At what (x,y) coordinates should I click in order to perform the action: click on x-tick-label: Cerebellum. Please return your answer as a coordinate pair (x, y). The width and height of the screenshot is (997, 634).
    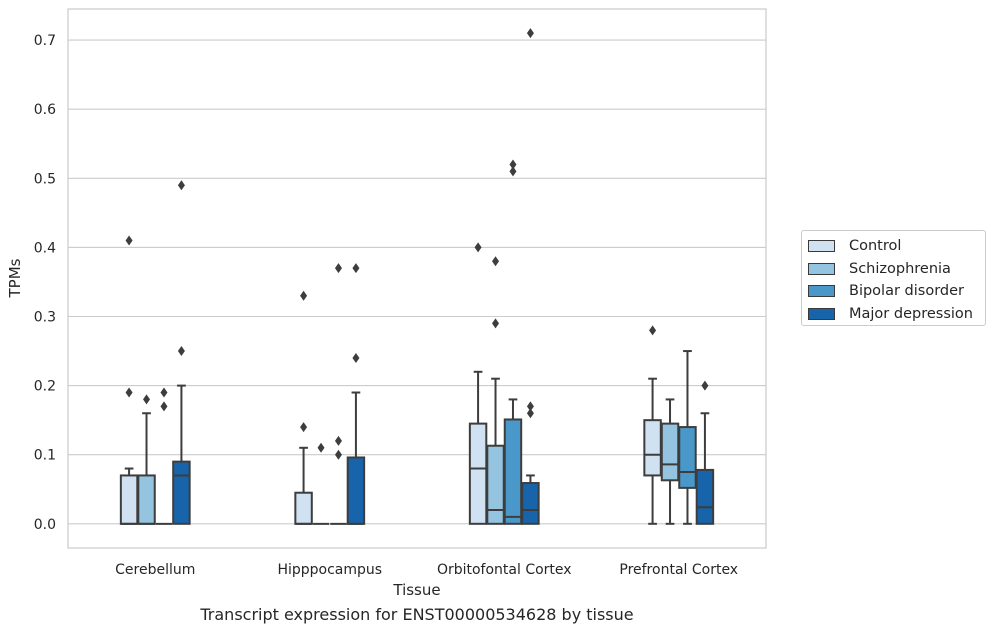
    Looking at the image, I should click on (155, 570).